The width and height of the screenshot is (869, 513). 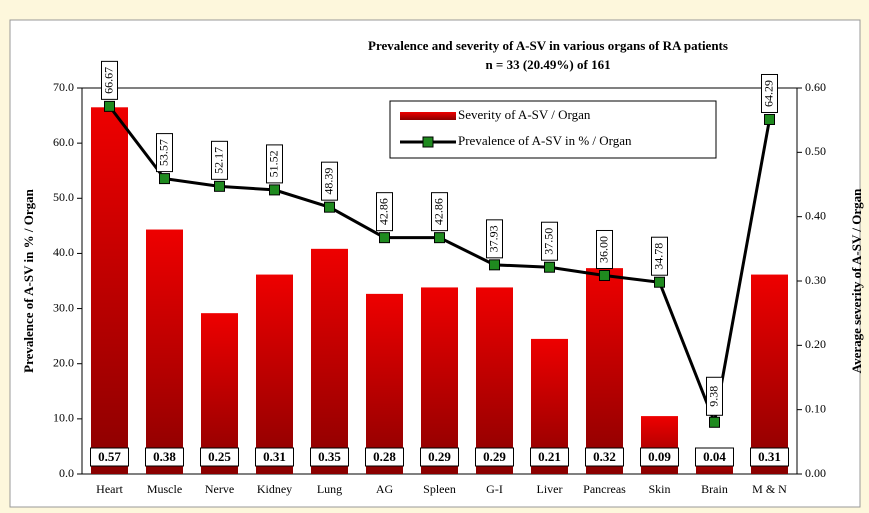 I want to click on data-label: 52.17, so click(x=218, y=160).